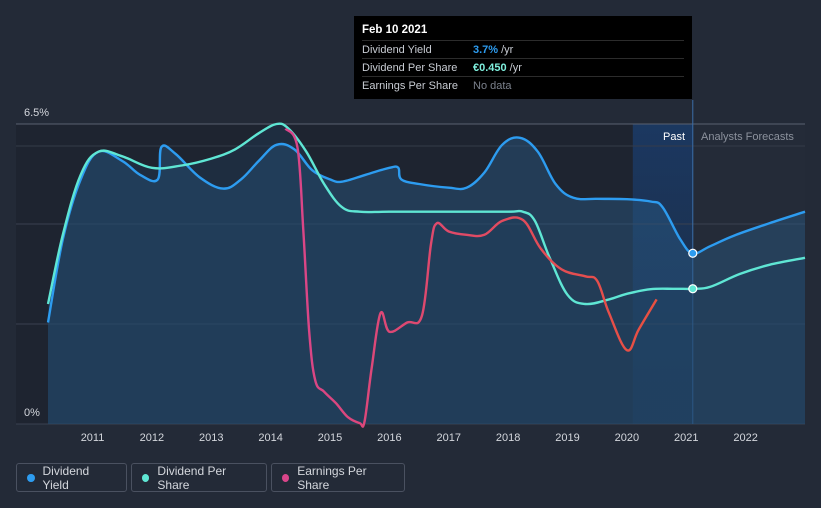  I want to click on past-band, so click(662, 274).